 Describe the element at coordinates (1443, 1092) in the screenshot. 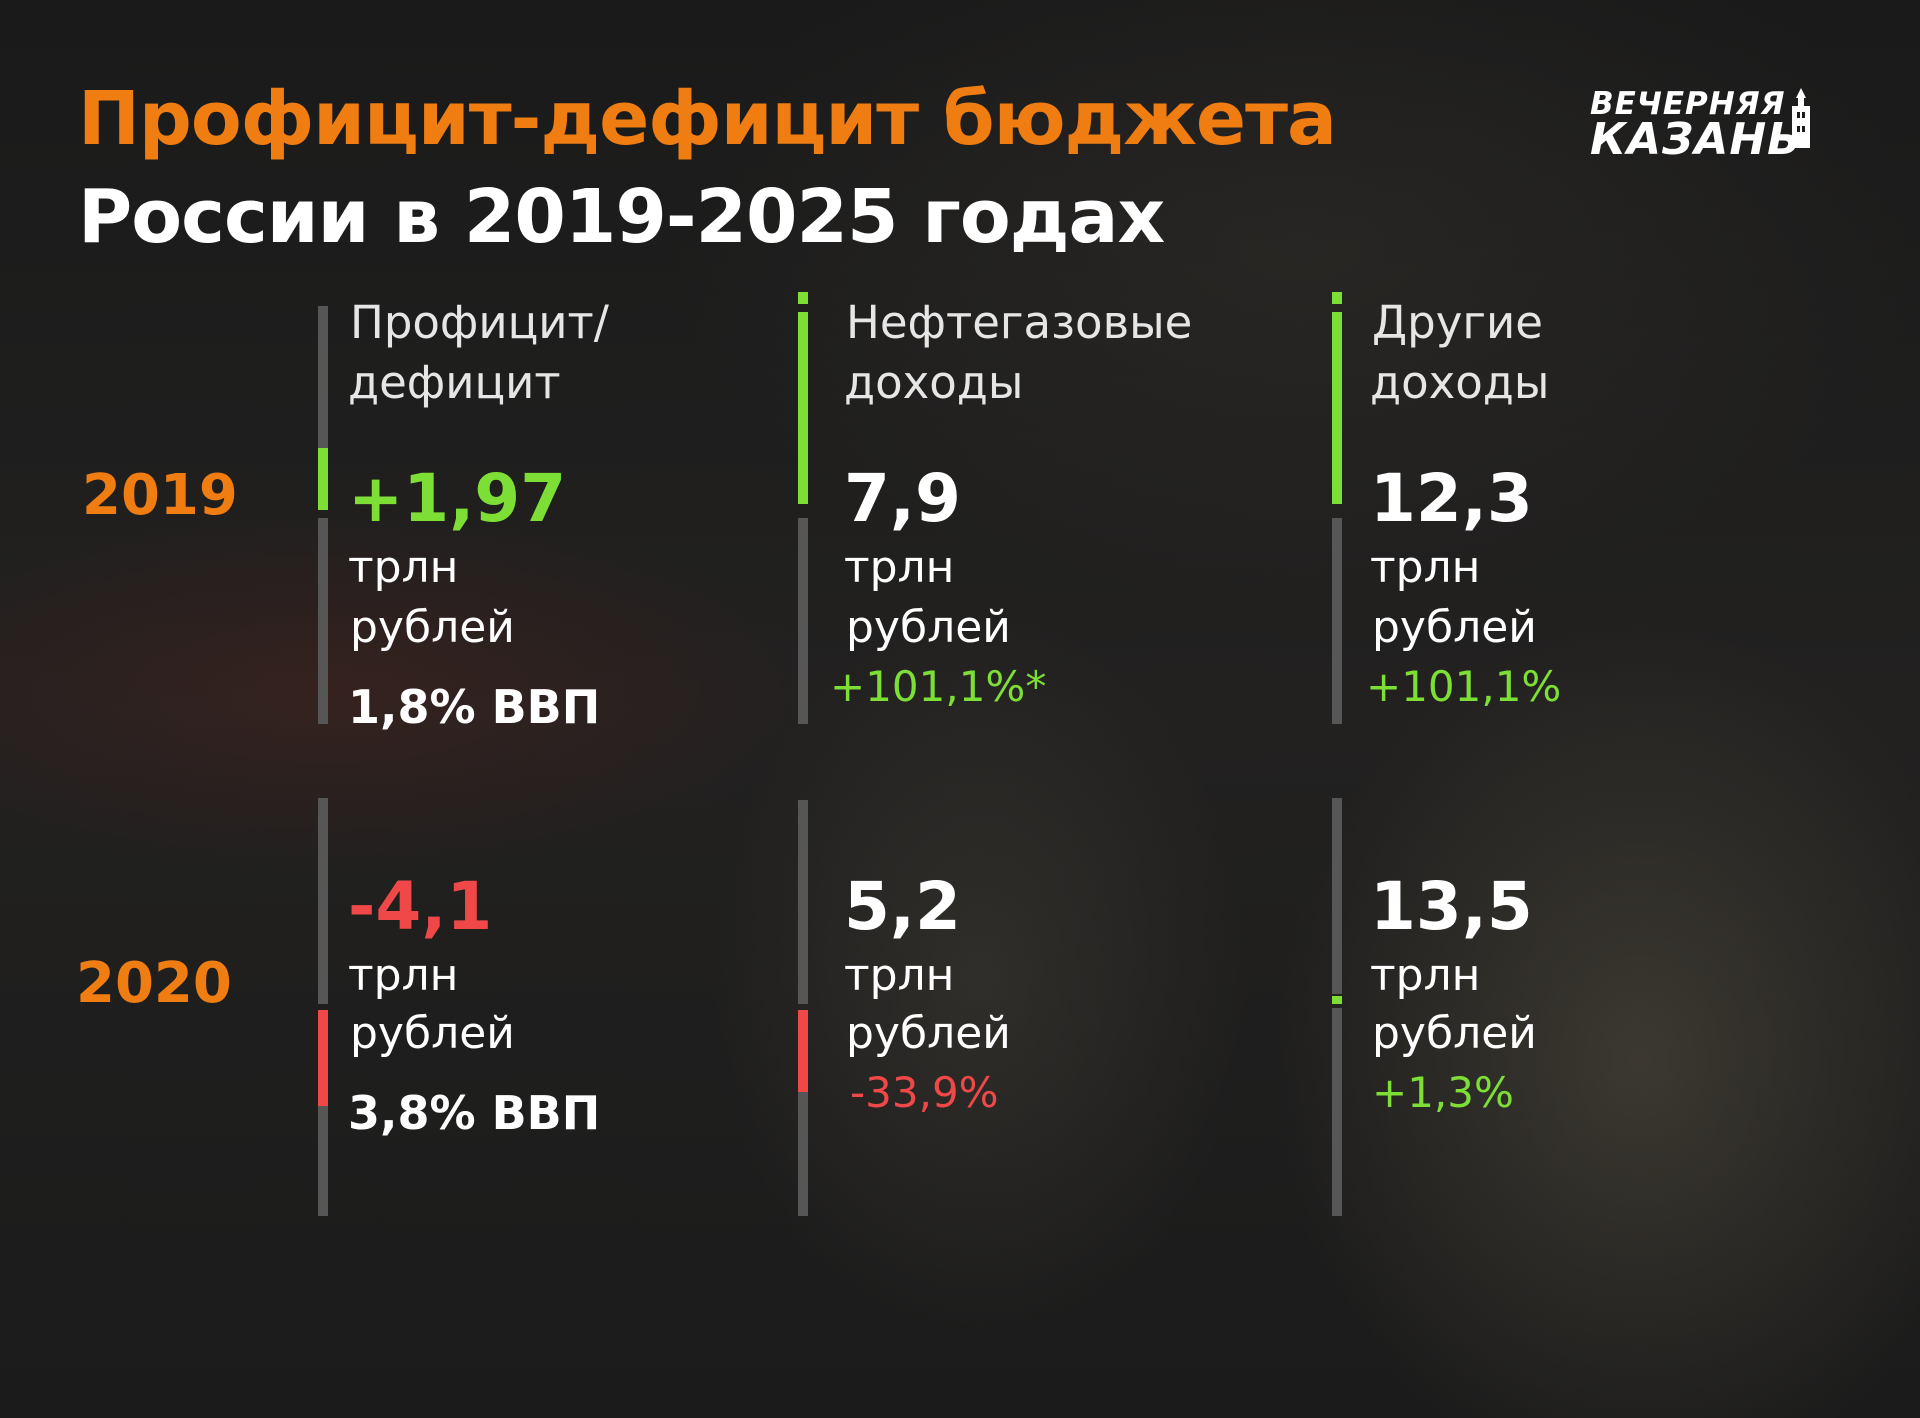

I see `other-2020-change: +1,3%` at that location.